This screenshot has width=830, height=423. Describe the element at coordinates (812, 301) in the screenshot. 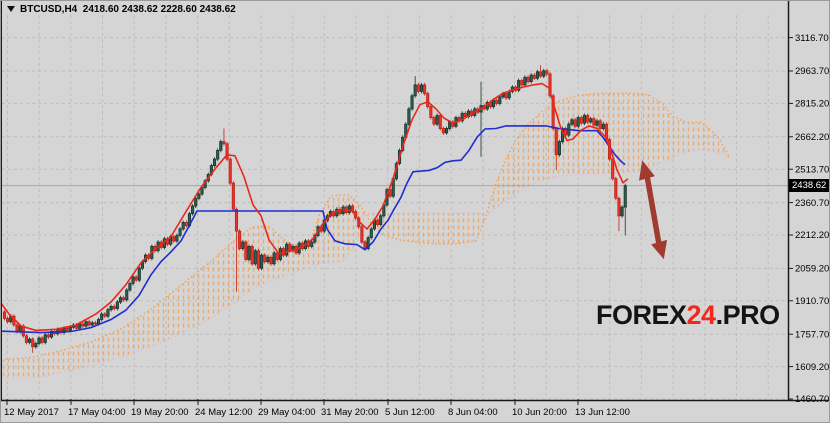

I see `price-axis-label: 1910.70` at that location.